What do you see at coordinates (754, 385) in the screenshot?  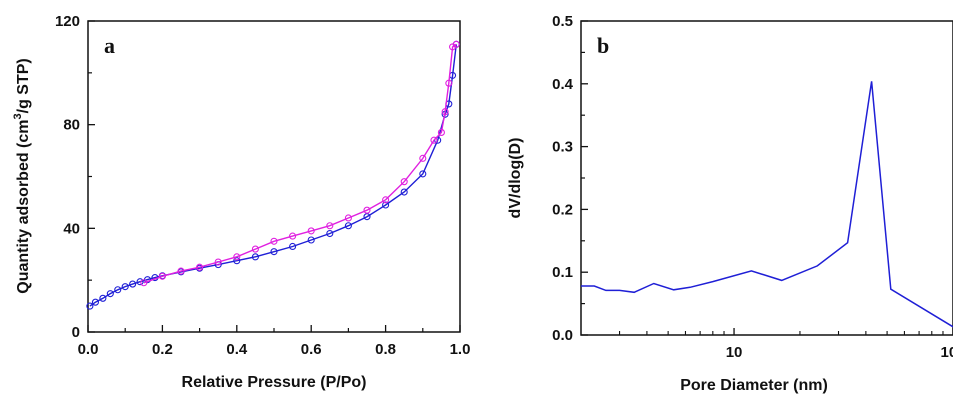 I see `panel-b-x-axis-title: Pore Diameter (nm)` at bounding box center [754, 385].